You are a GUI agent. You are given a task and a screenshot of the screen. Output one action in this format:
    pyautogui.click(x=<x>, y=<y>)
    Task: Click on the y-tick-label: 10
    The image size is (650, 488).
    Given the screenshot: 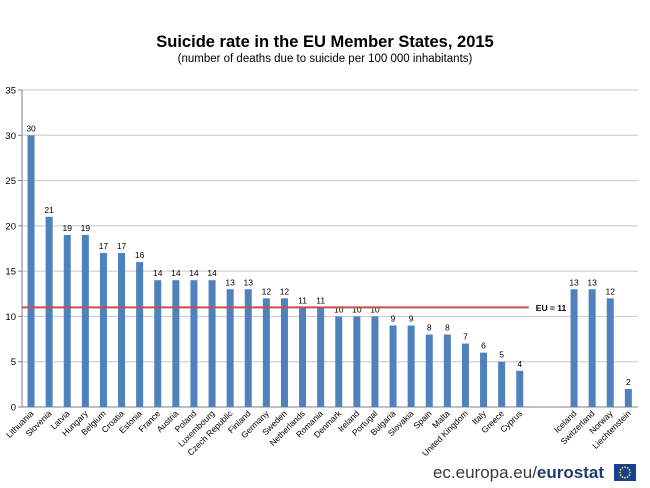 What is the action you would take?
    pyautogui.click(x=10, y=317)
    